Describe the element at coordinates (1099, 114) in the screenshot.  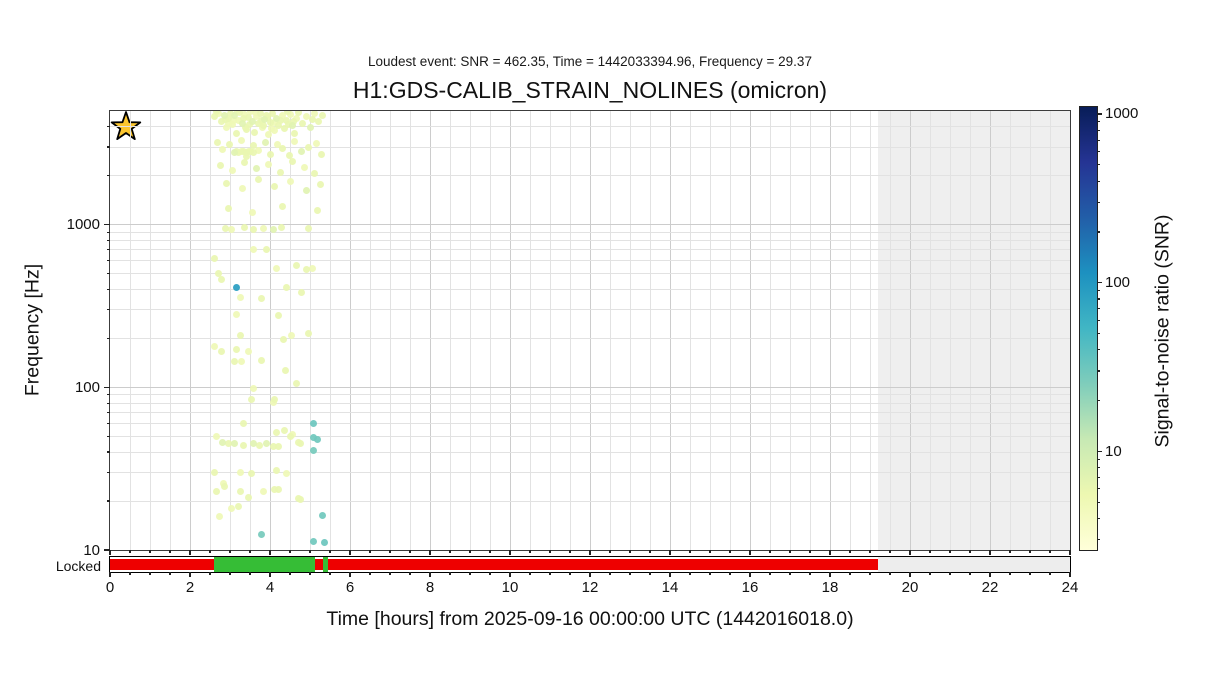
I see `colorbar-tick` at that location.